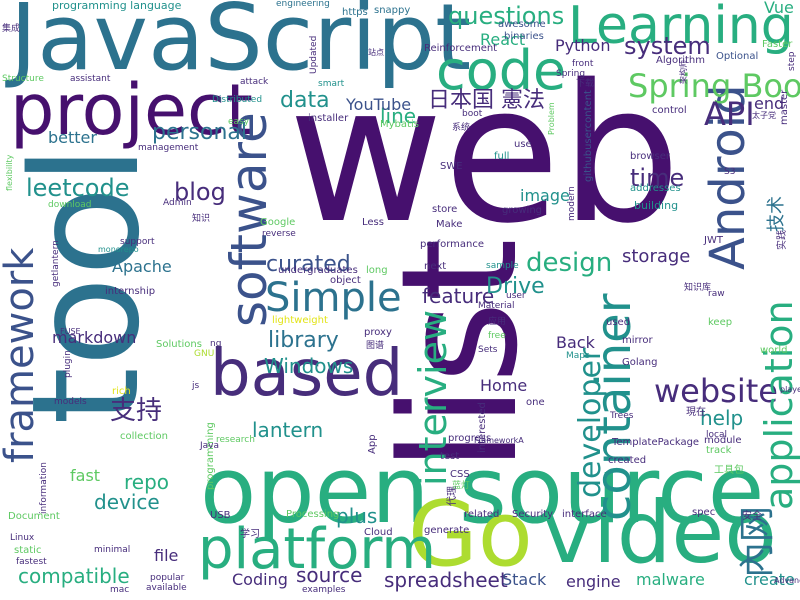 Image resolution: width=800 pixels, height=600 pixels. What do you see at coordinates (460, 474) in the screenshot?
I see `word-css-171: CSS` at bounding box center [460, 474].